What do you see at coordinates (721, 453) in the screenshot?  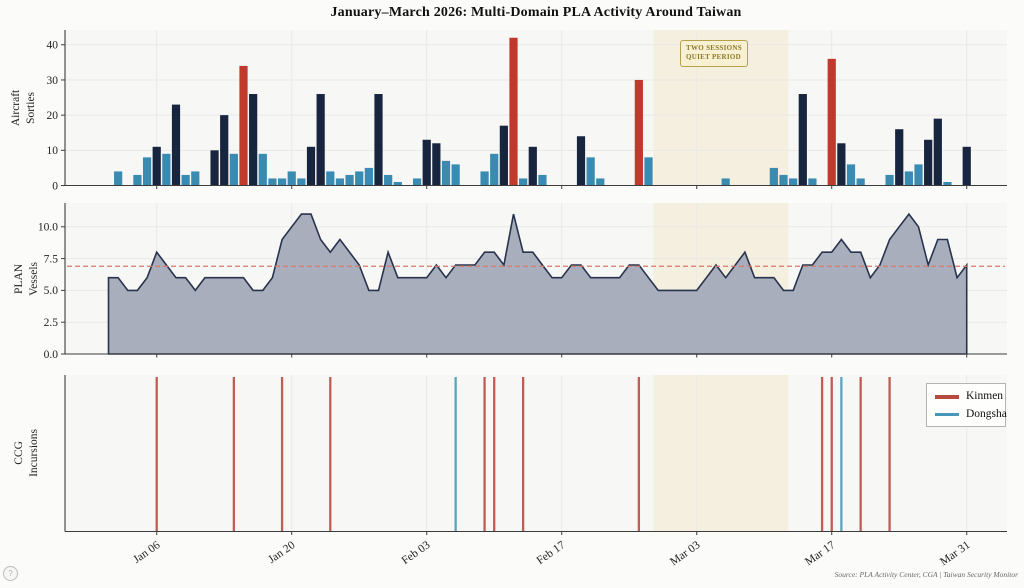 I see `quiet-period-band` at bounding box center [721, 453].